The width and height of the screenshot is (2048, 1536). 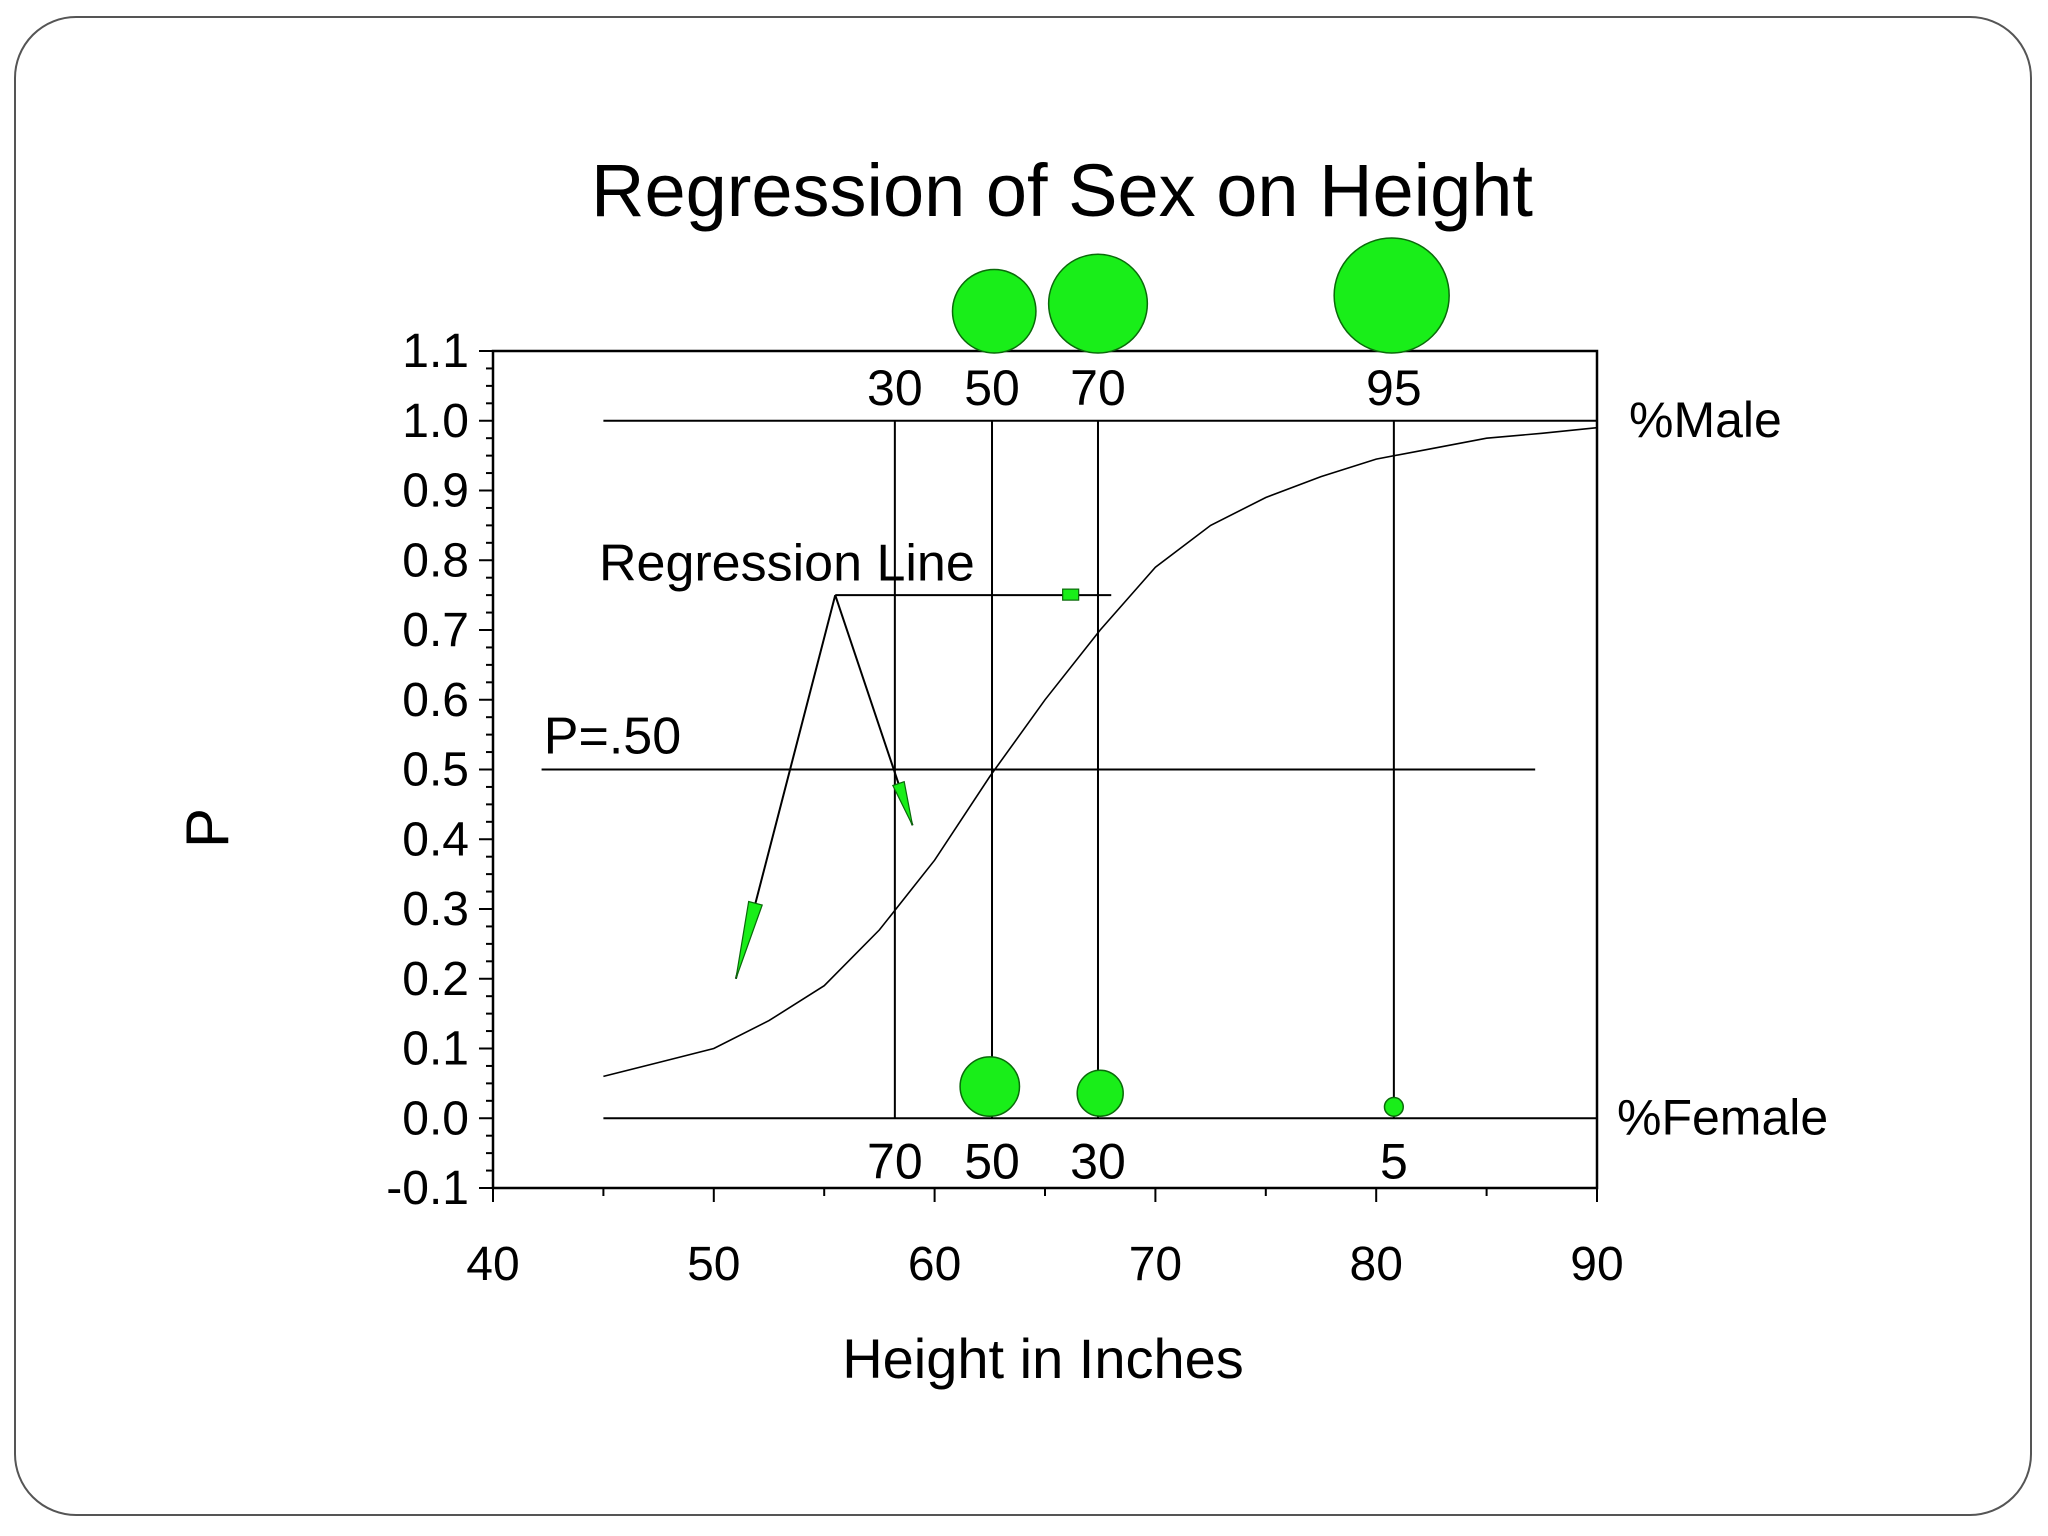 I want to click on annotation-group: Regression Line, so click(x=855, y=757).